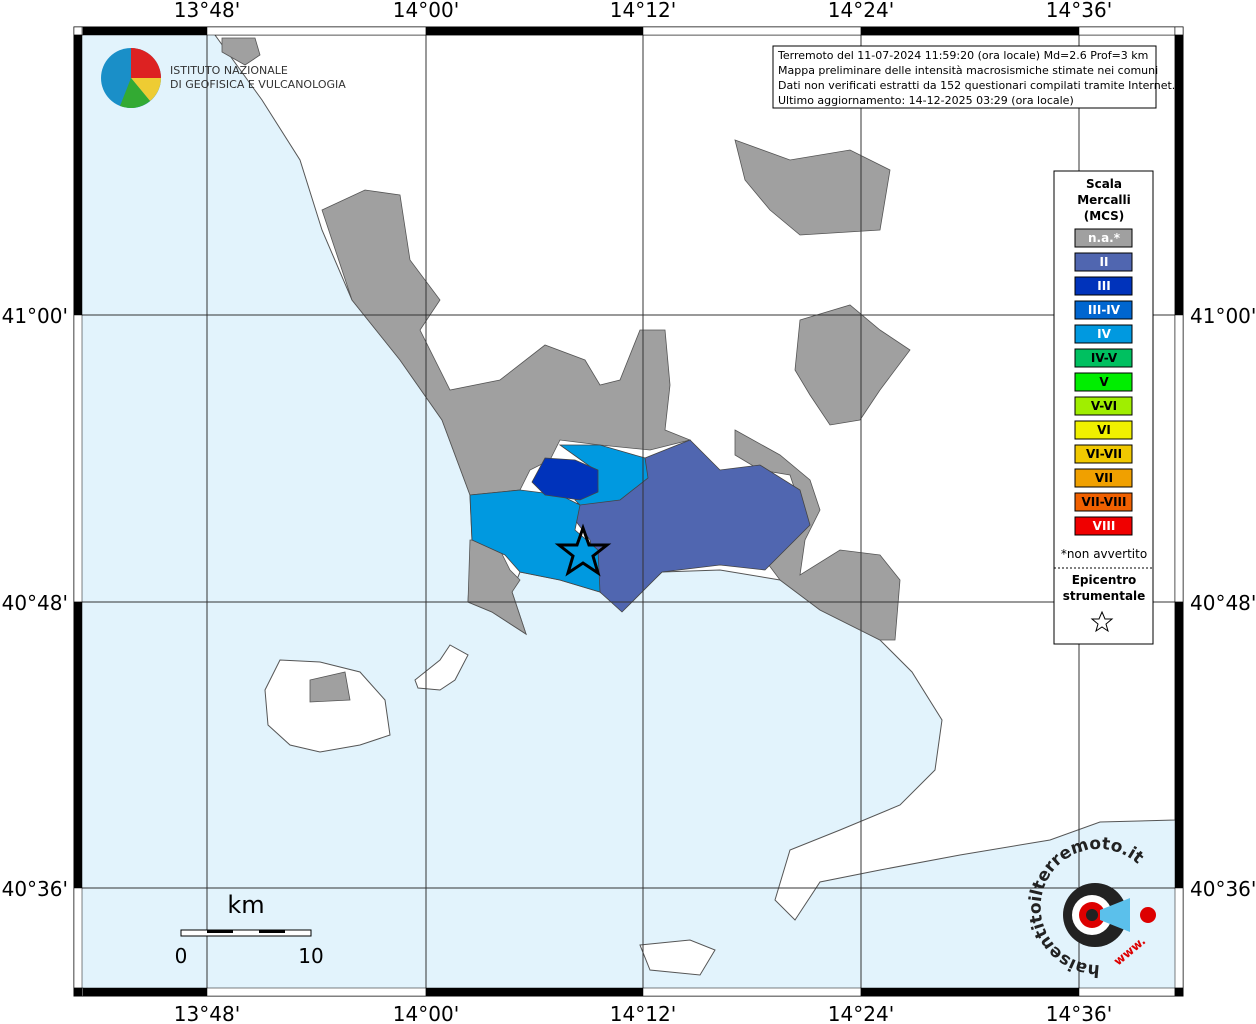  I want to click on legend-title: Mercalli, so click(1104, 200).